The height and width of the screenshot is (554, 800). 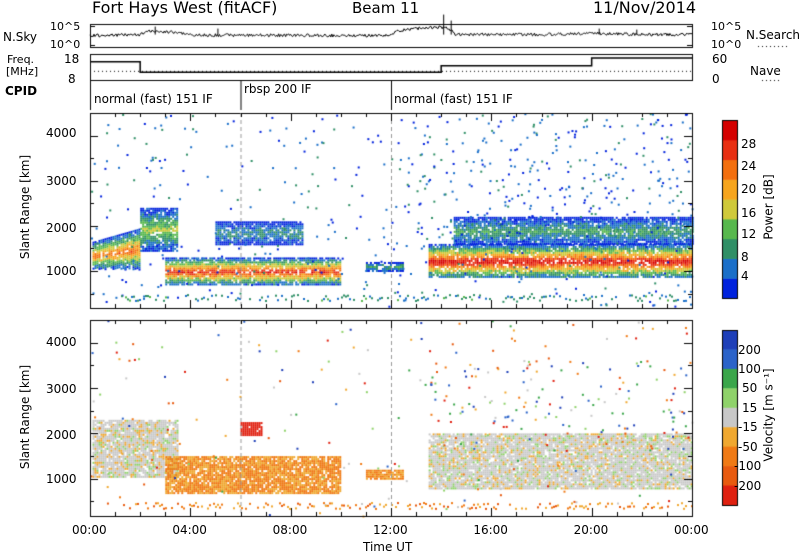 What do you see at coordinates (278, 89) in the screenshot?
I see `cpid-segment-label: rbsp 200 IF` at bounding box center [278, 89].